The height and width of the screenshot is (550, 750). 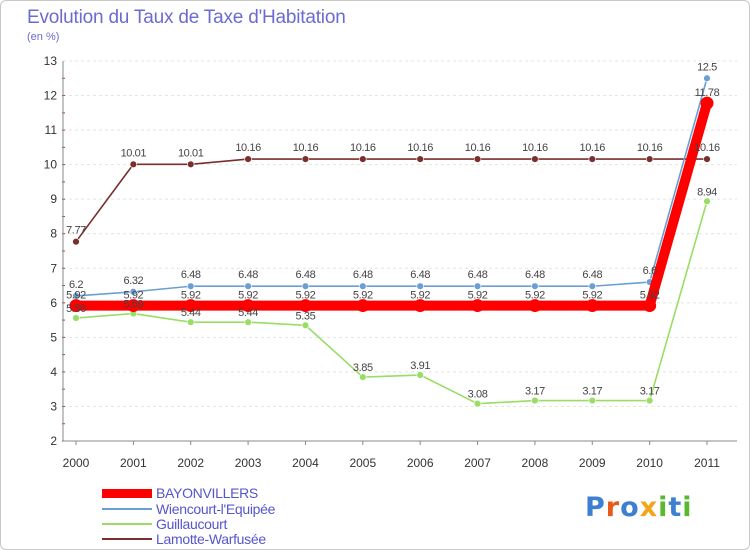 What do you see at coordinates (51, 96) in the screenshot?
I see `y-tick-label: 12` at bounding box center [51, 96].